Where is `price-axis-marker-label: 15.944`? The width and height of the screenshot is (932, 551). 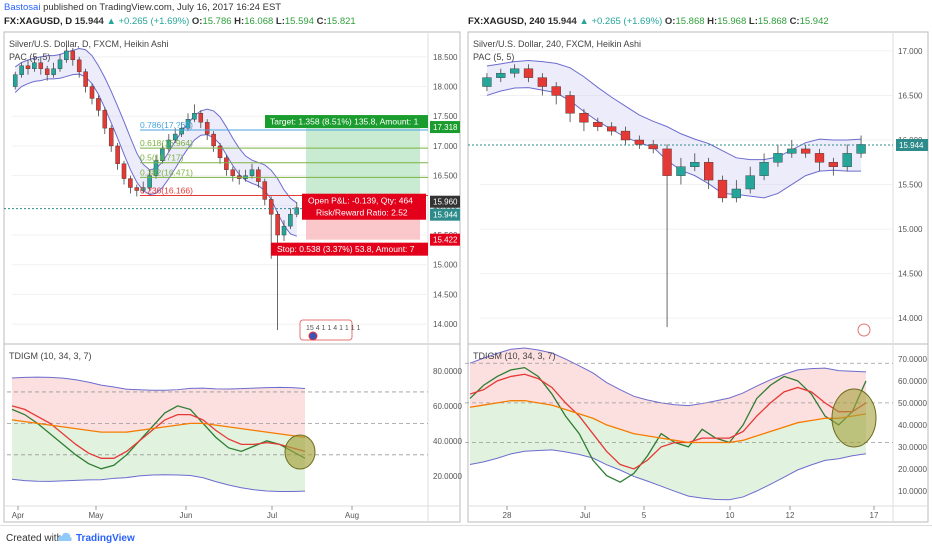 price-axis-marker-label: 15.944 is located at coordinates (911, 145).